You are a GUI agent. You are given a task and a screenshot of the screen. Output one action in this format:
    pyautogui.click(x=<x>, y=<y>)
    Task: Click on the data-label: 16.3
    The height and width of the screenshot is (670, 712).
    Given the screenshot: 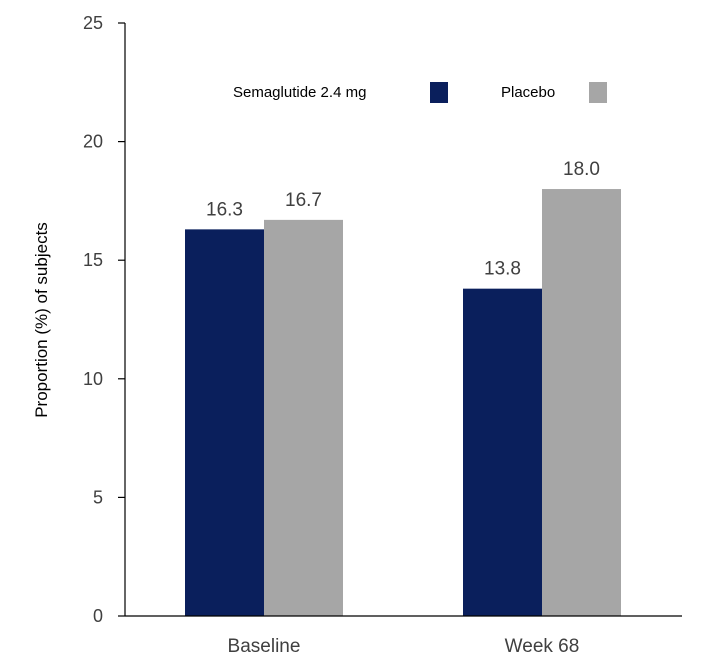 What is the action you would take?
    pyautogui.click(x=224, y=209)
    